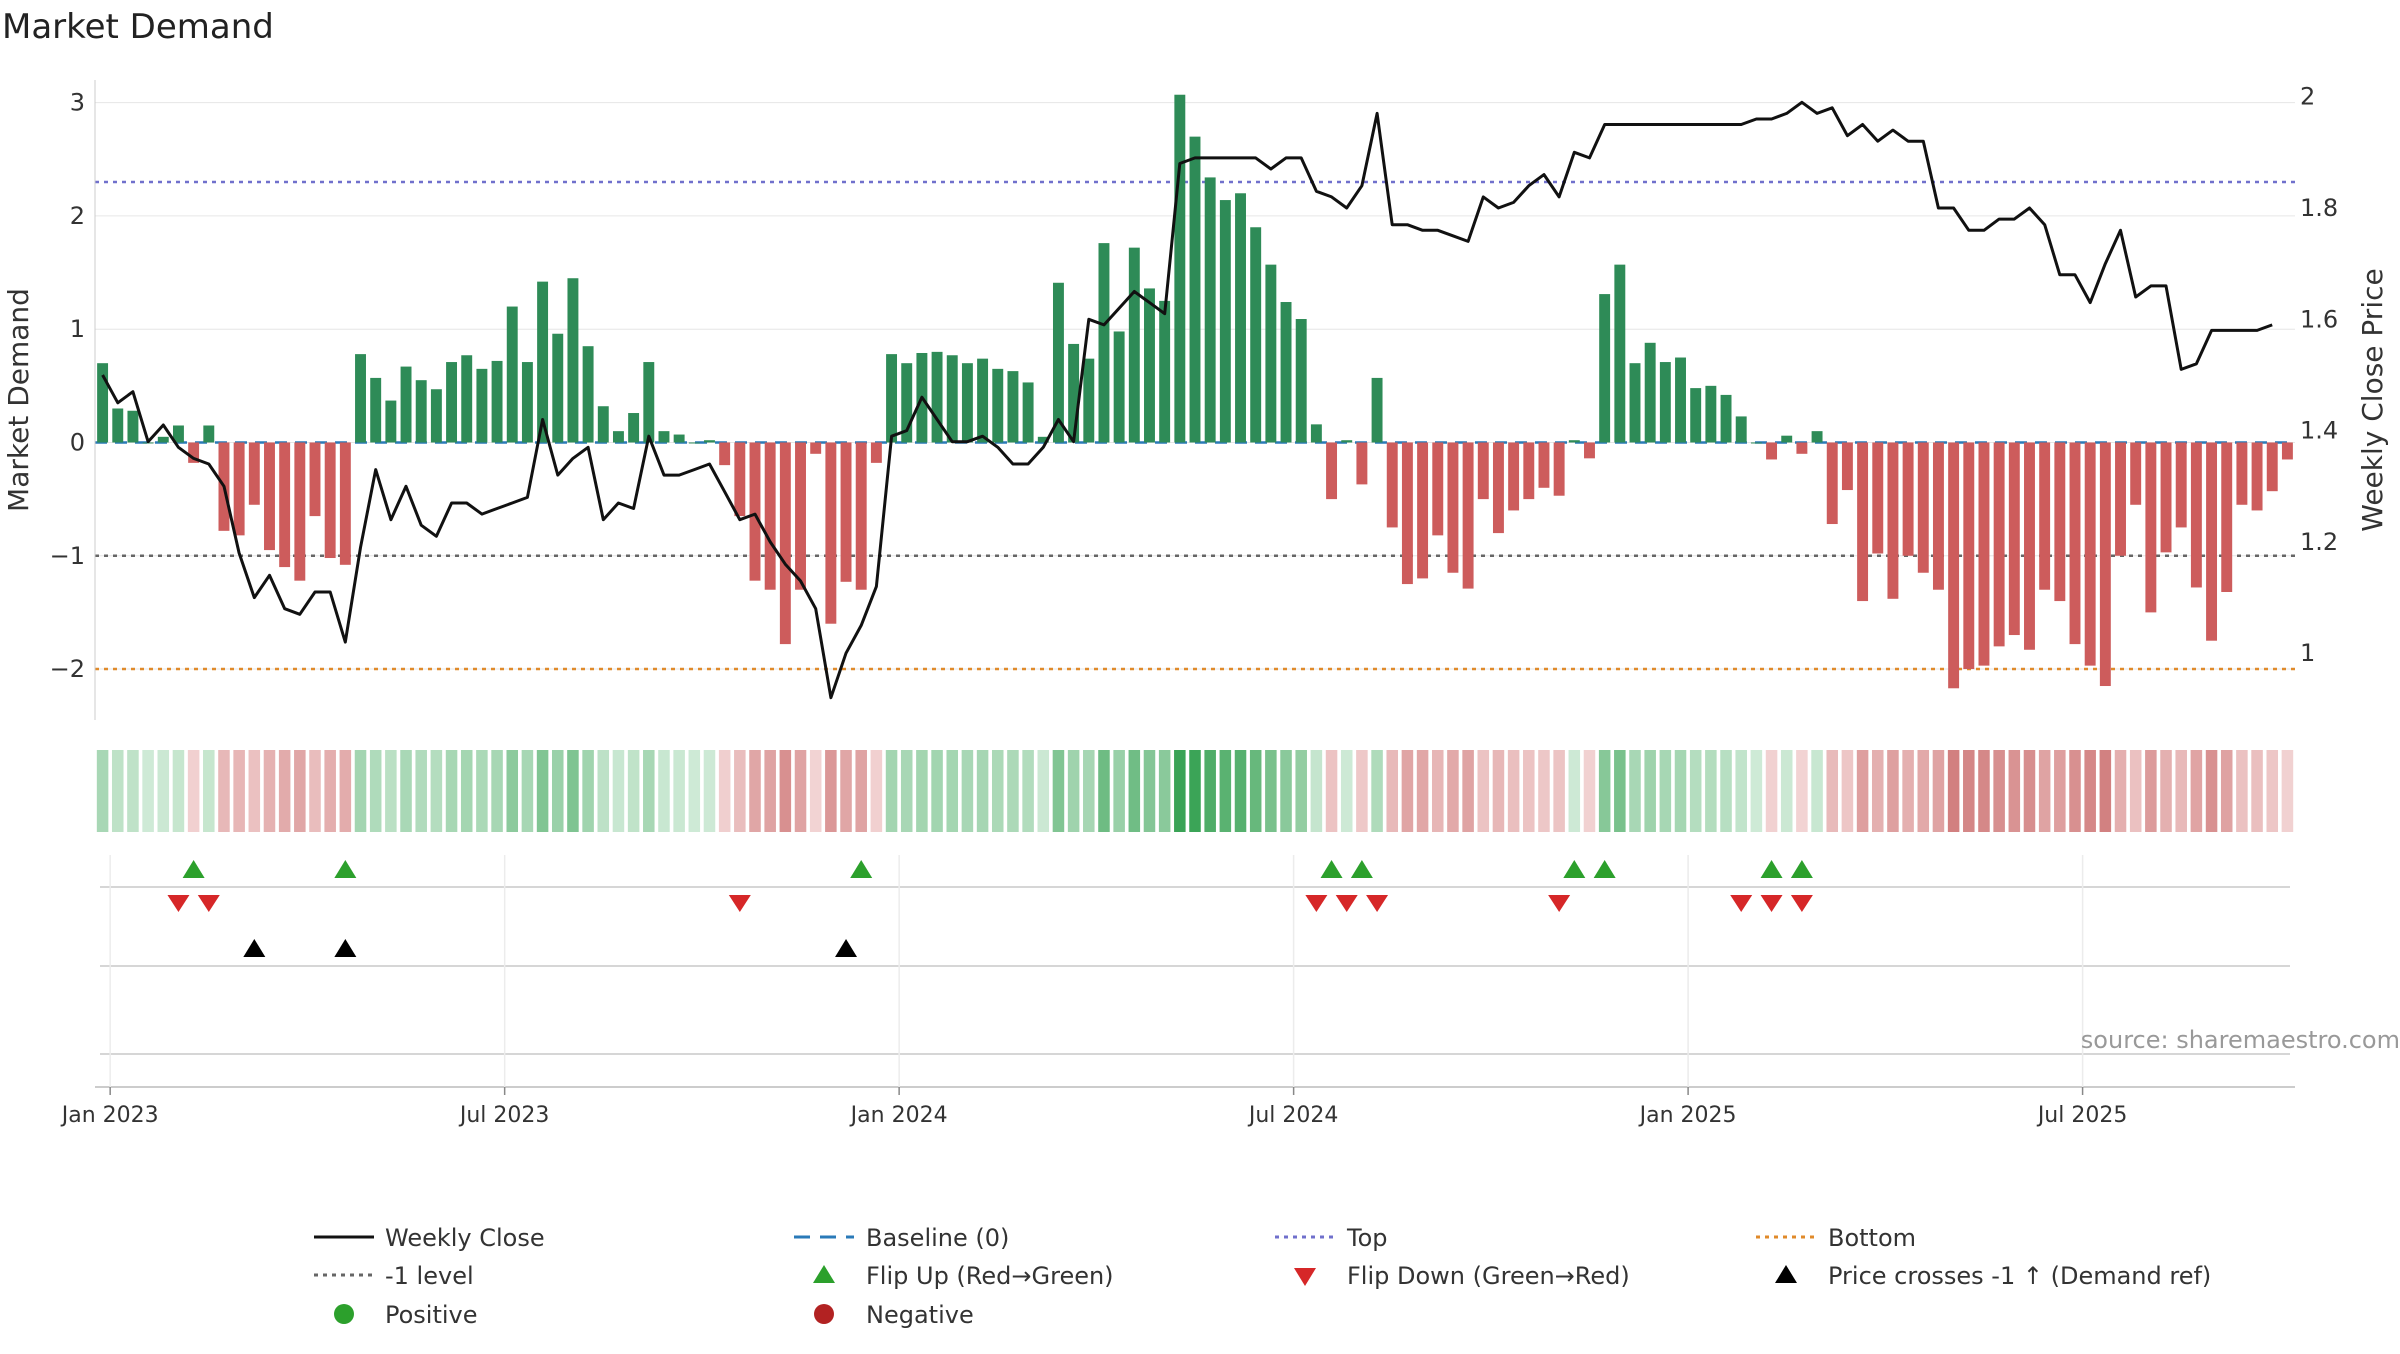 This screenshot has height=1354, width=2400. Describe the element at coordinates (846, 948) in the screenshot. I see `price-cross-marker` at that location.